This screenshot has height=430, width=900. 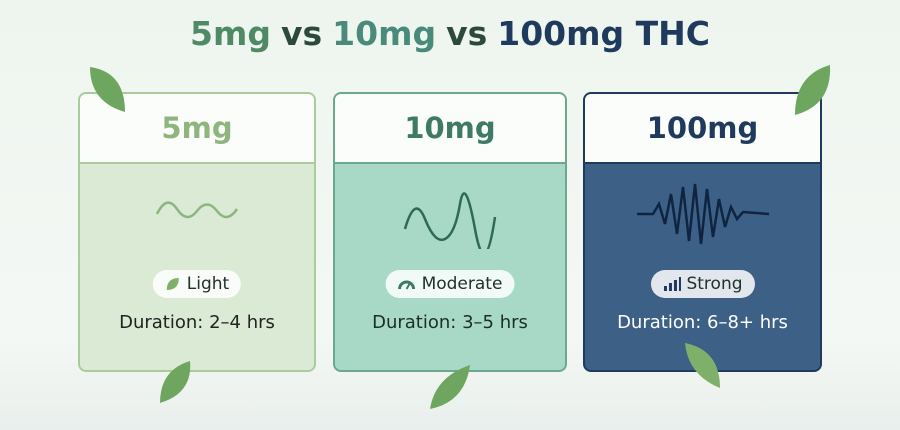 I want to click on effect: Strong, so click(x=714, y=284).